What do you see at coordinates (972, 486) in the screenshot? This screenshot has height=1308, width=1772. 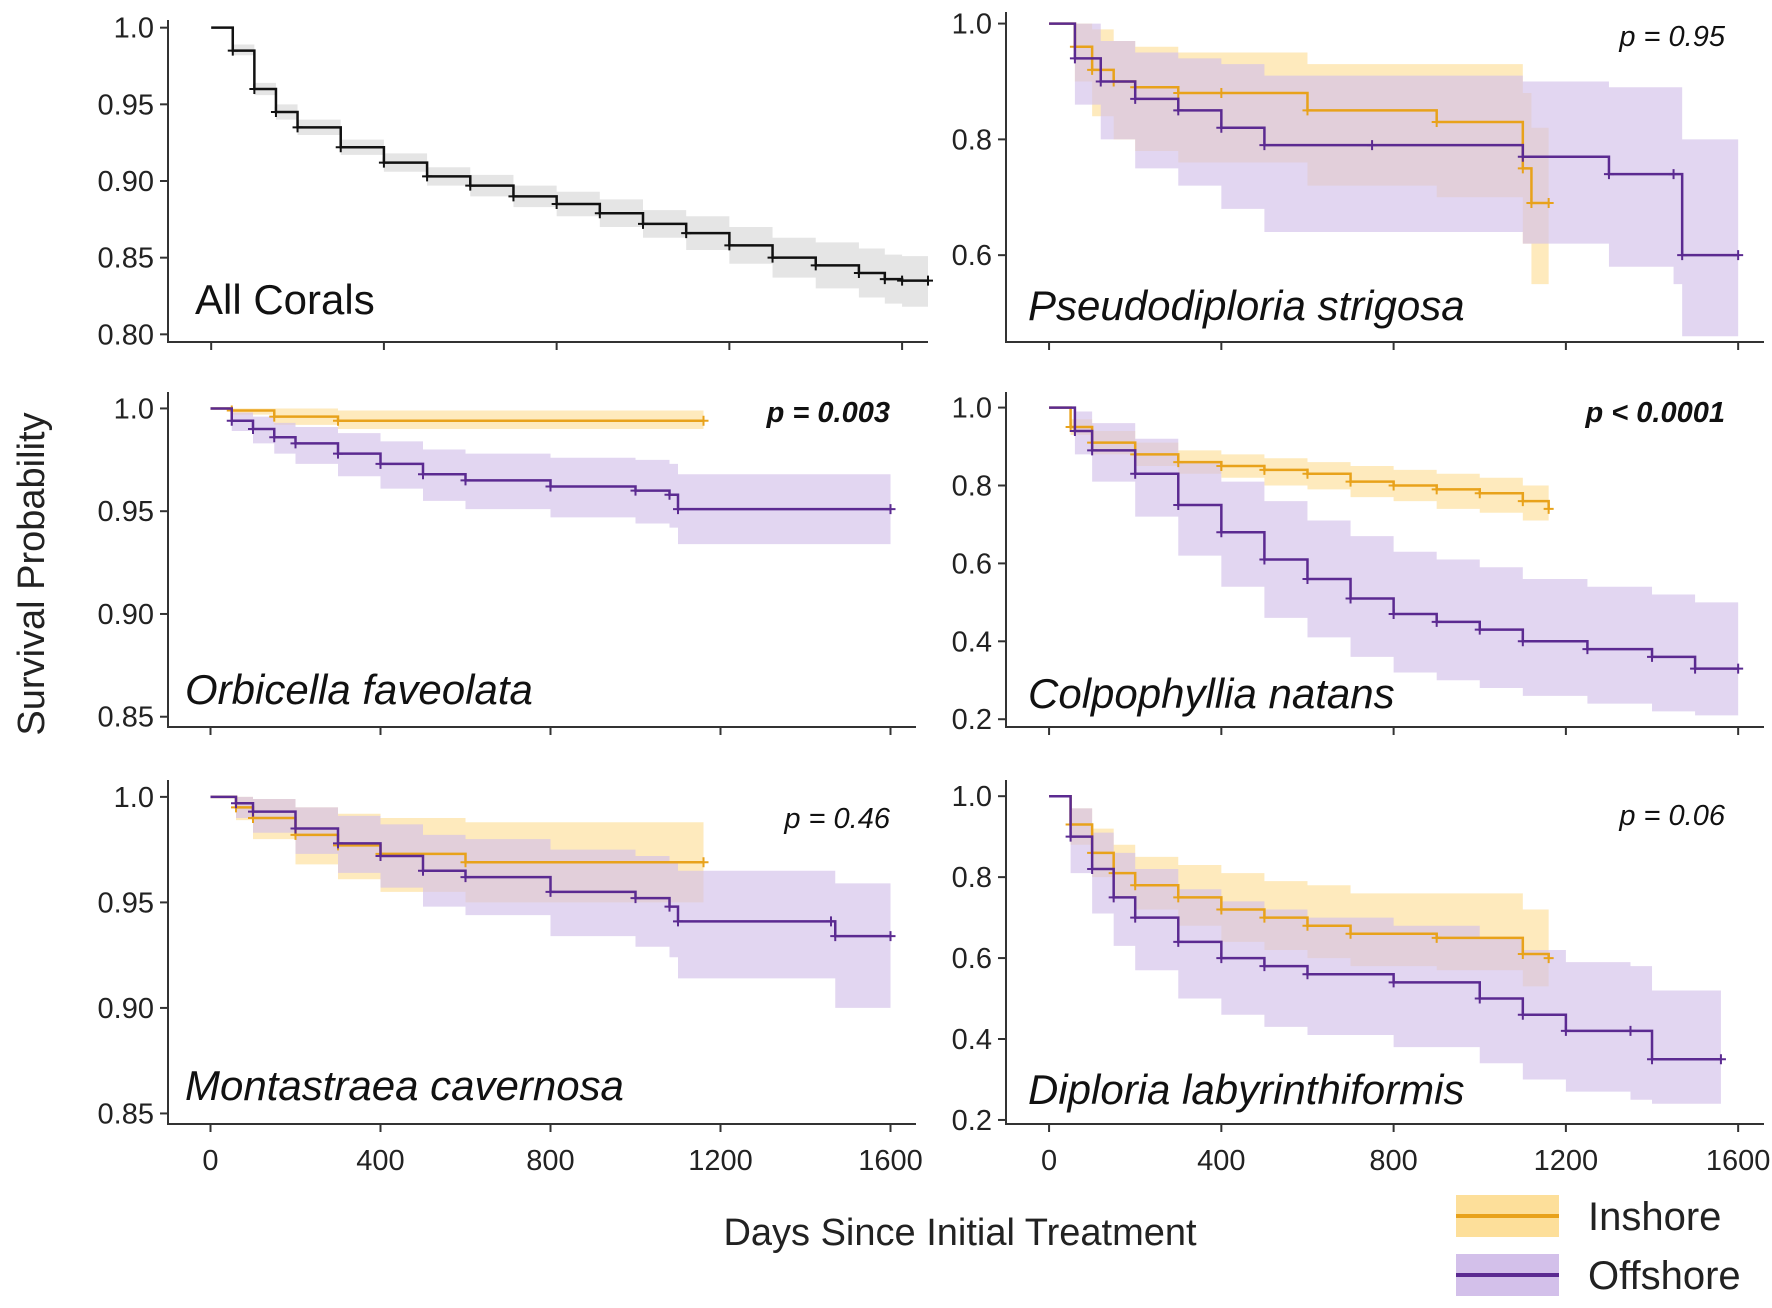 I see `cnat-y-tick-label: 0.8` at bounding box center [972, 486].